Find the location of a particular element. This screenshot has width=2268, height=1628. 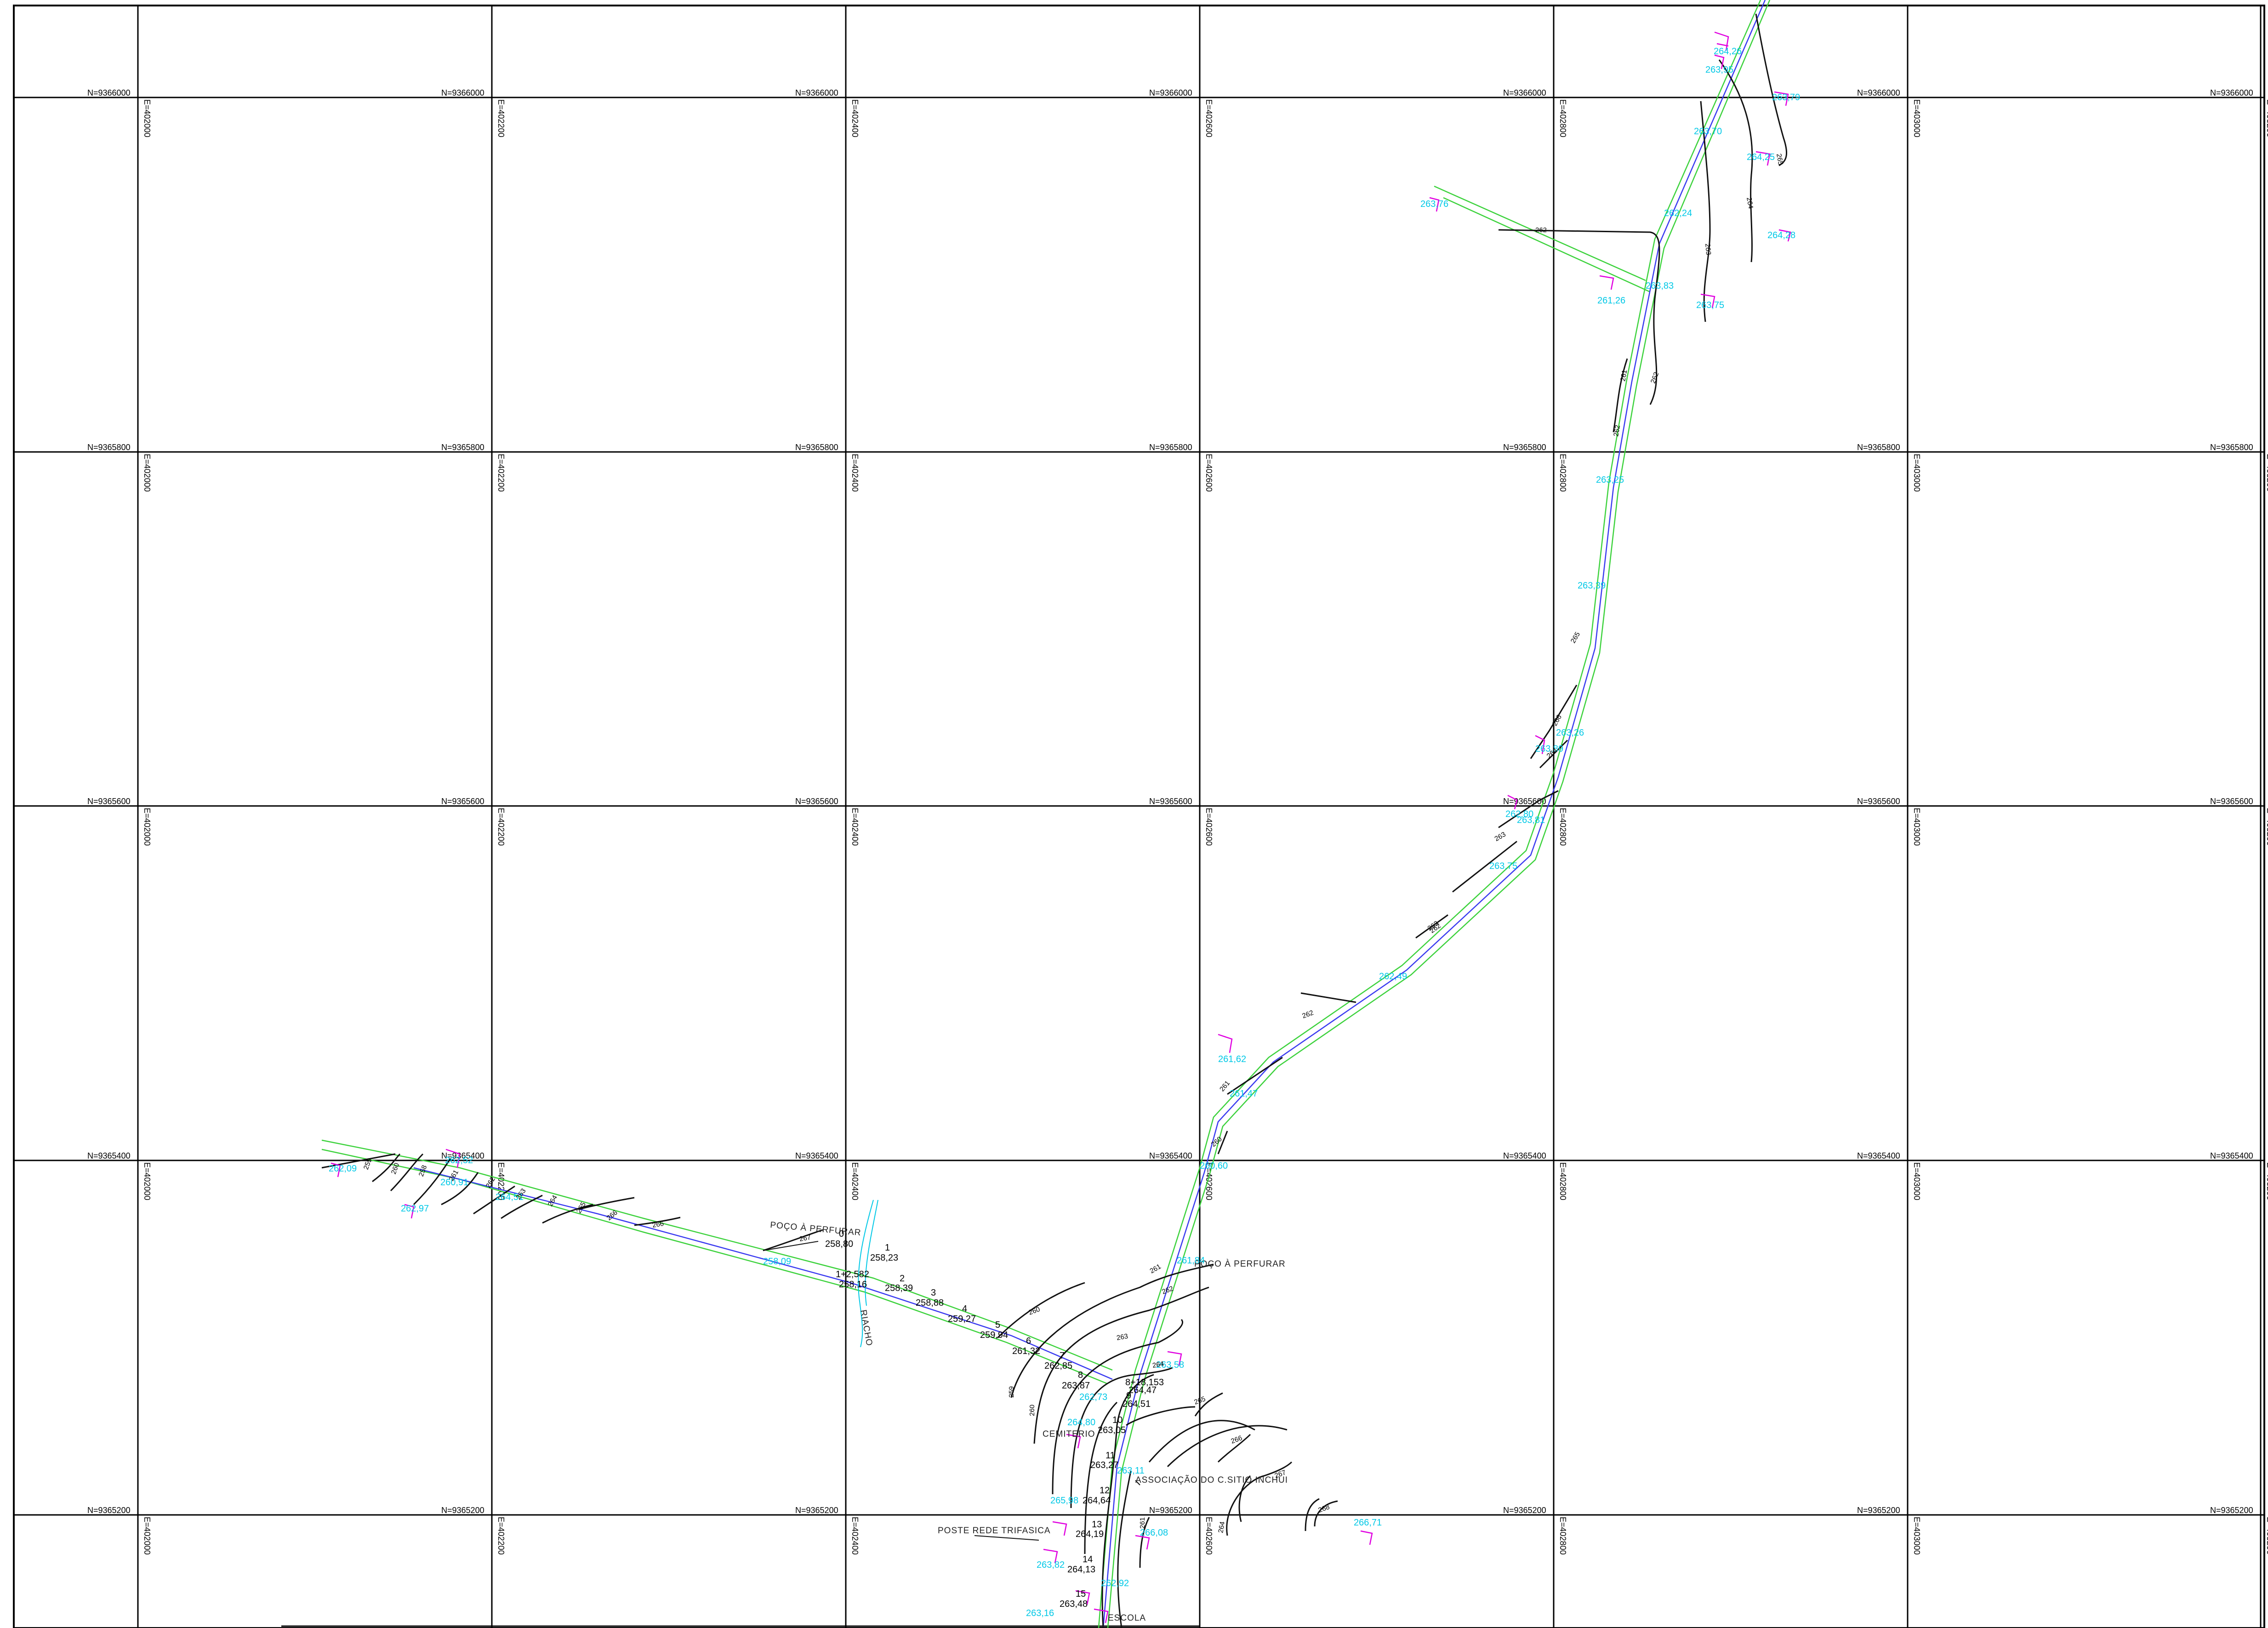

stake-number: 2 is located at coordinates (902, 1279).